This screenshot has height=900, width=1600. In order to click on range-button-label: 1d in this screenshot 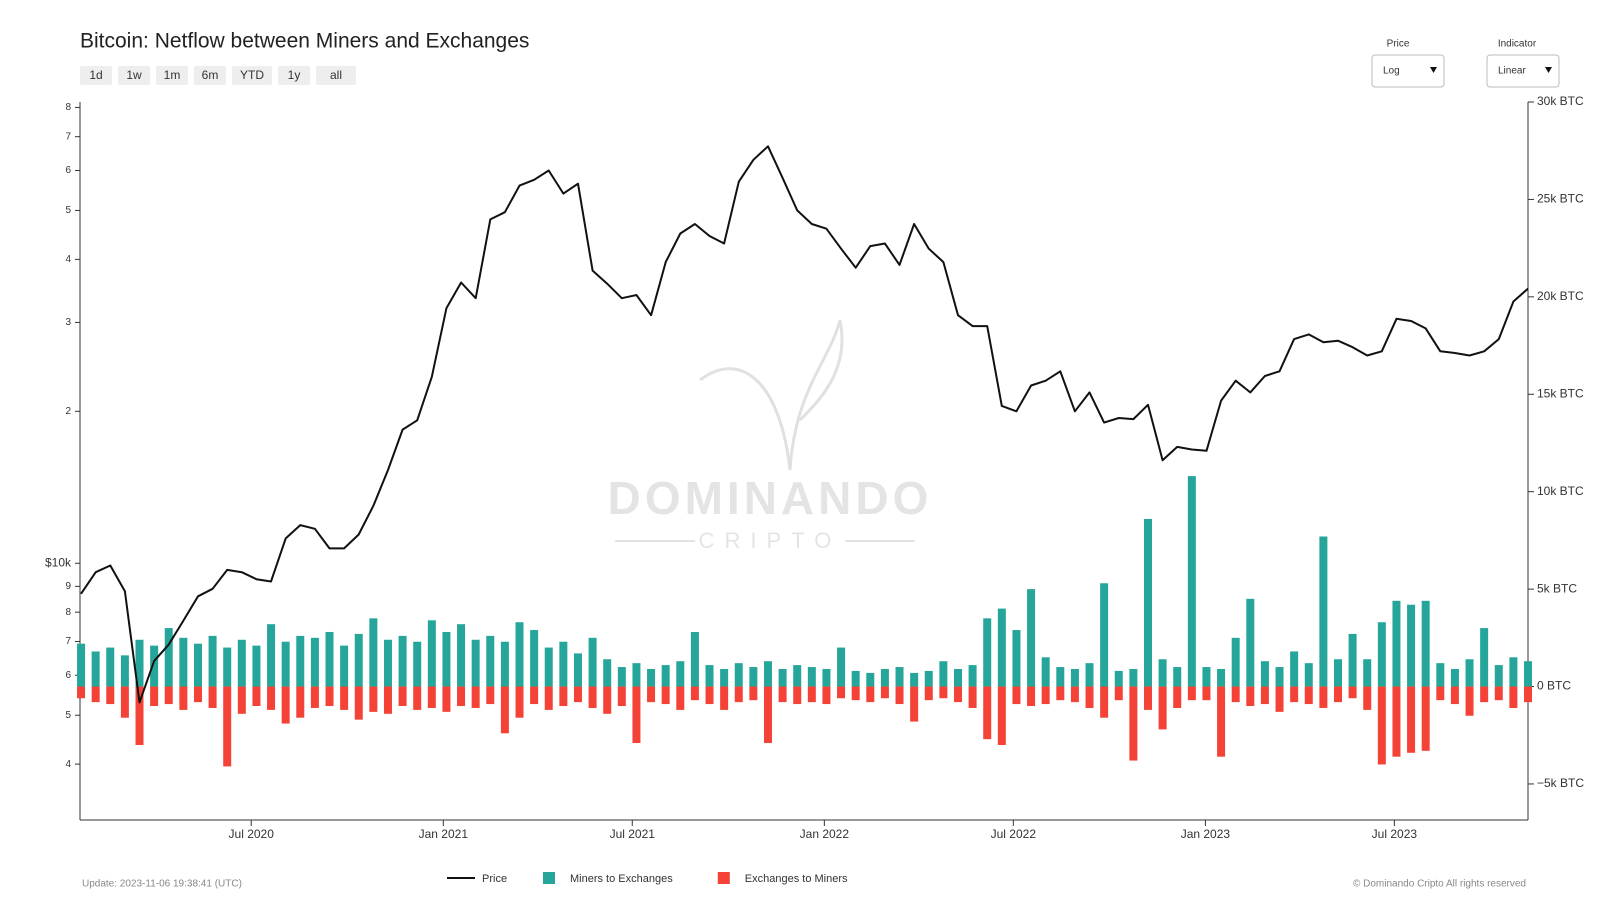, I will do `click(95, 75)`.